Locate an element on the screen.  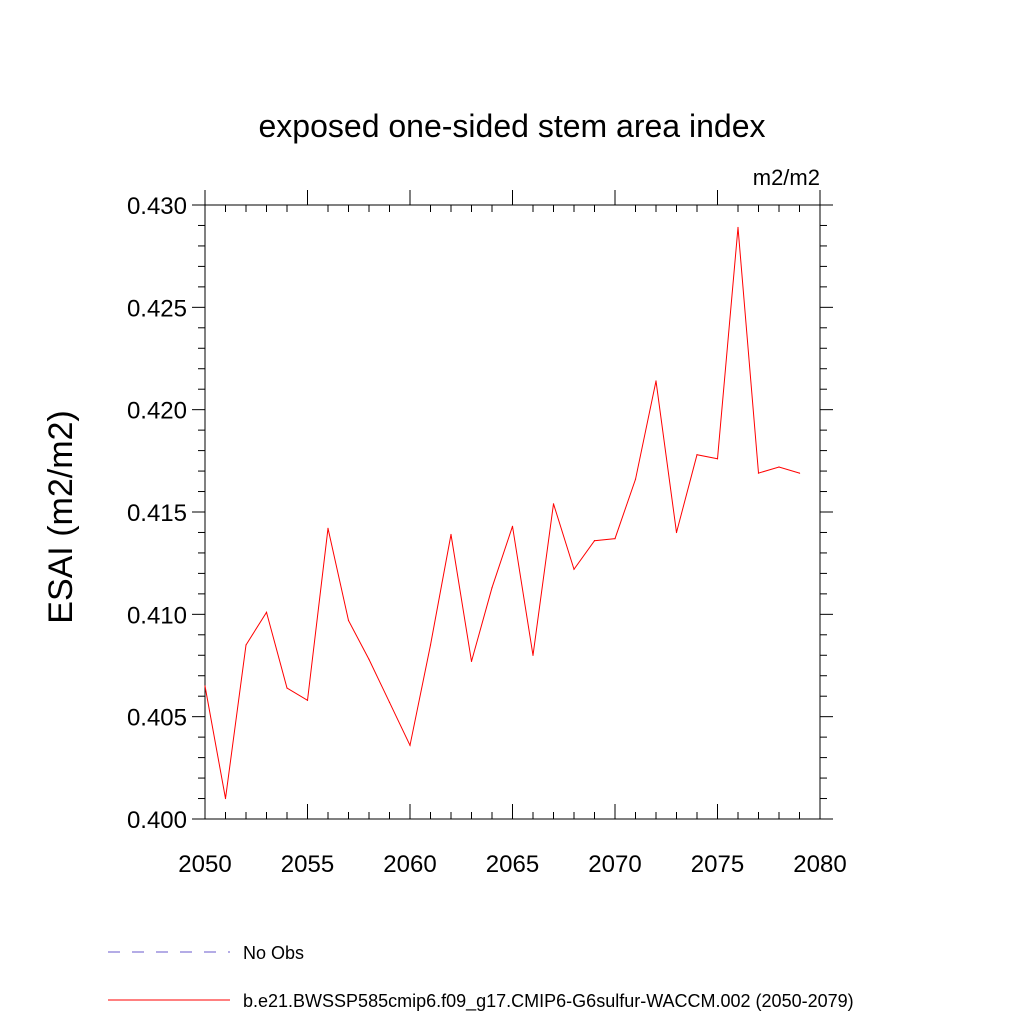
y-tick-label: 0.415 is located at coordinates (157, 513).